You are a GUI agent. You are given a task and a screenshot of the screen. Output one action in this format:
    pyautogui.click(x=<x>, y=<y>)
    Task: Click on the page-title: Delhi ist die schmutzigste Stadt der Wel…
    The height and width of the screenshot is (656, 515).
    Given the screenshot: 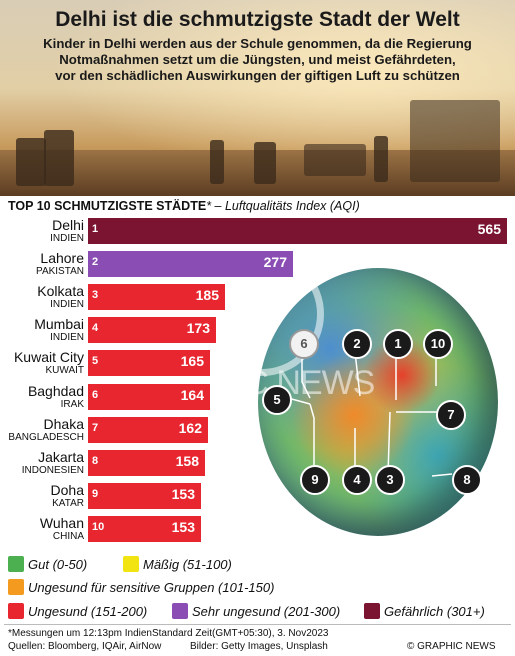 What is the action you would take?
    pyautogui.click(x=257, y=19)
    